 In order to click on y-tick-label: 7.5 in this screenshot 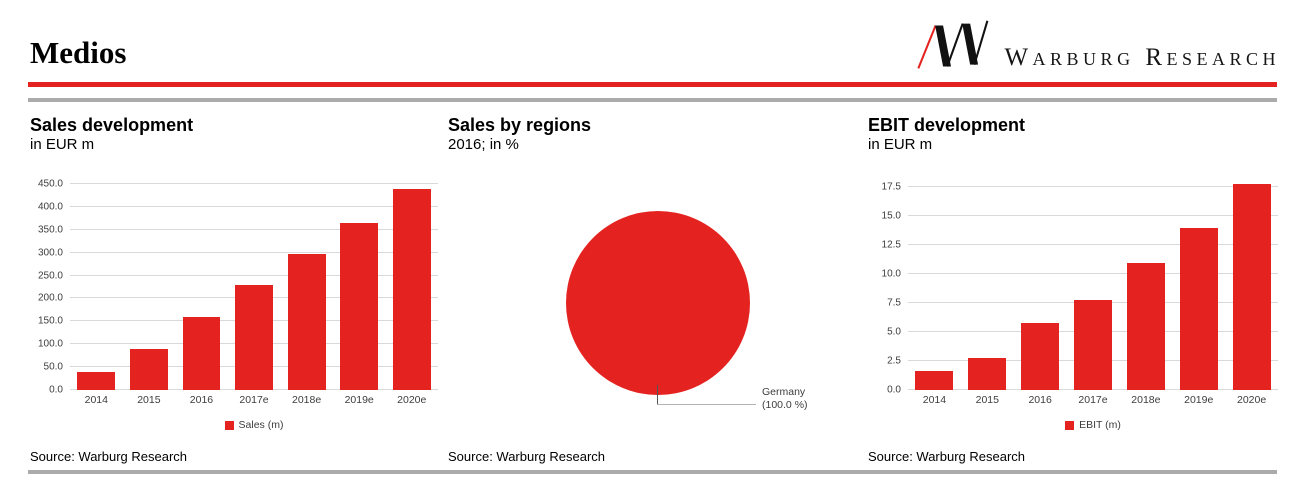, I will do `click(894, 303)`.